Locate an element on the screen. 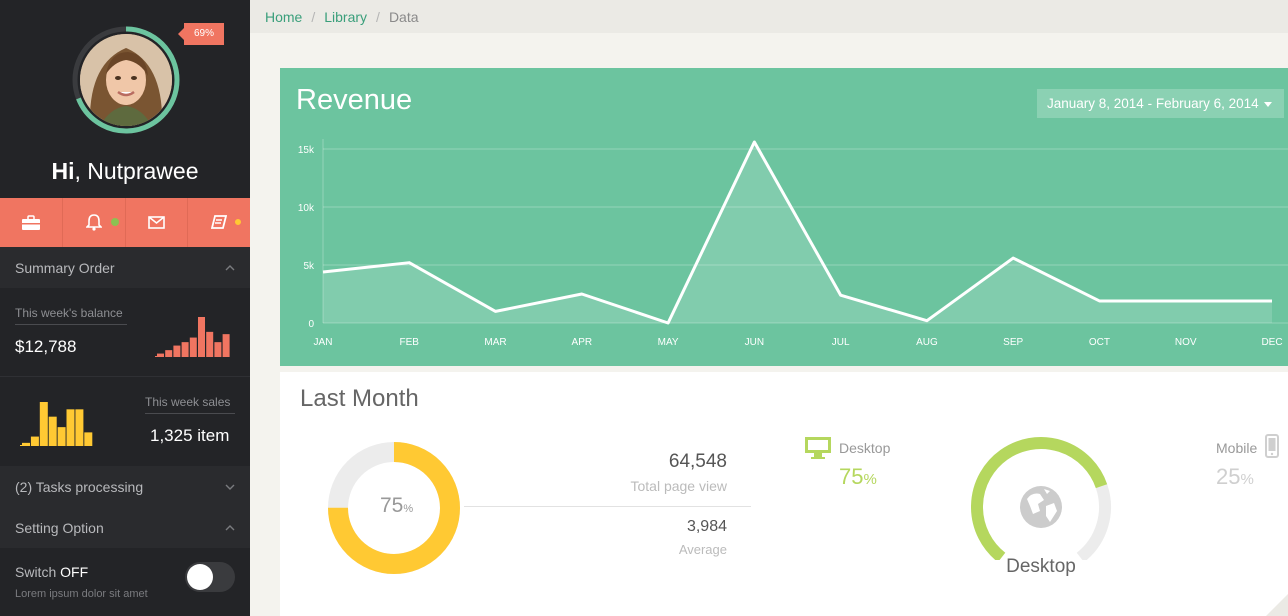 The height and width of the screenshot is (616, 1288). y-tick-label: 5k is located at coordinates (309, 266).